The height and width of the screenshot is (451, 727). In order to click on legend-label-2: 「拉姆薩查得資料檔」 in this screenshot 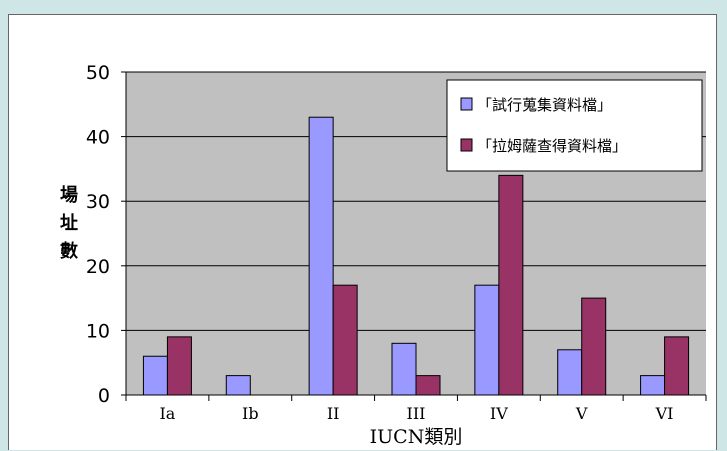, I will do `click(552, 146)`.